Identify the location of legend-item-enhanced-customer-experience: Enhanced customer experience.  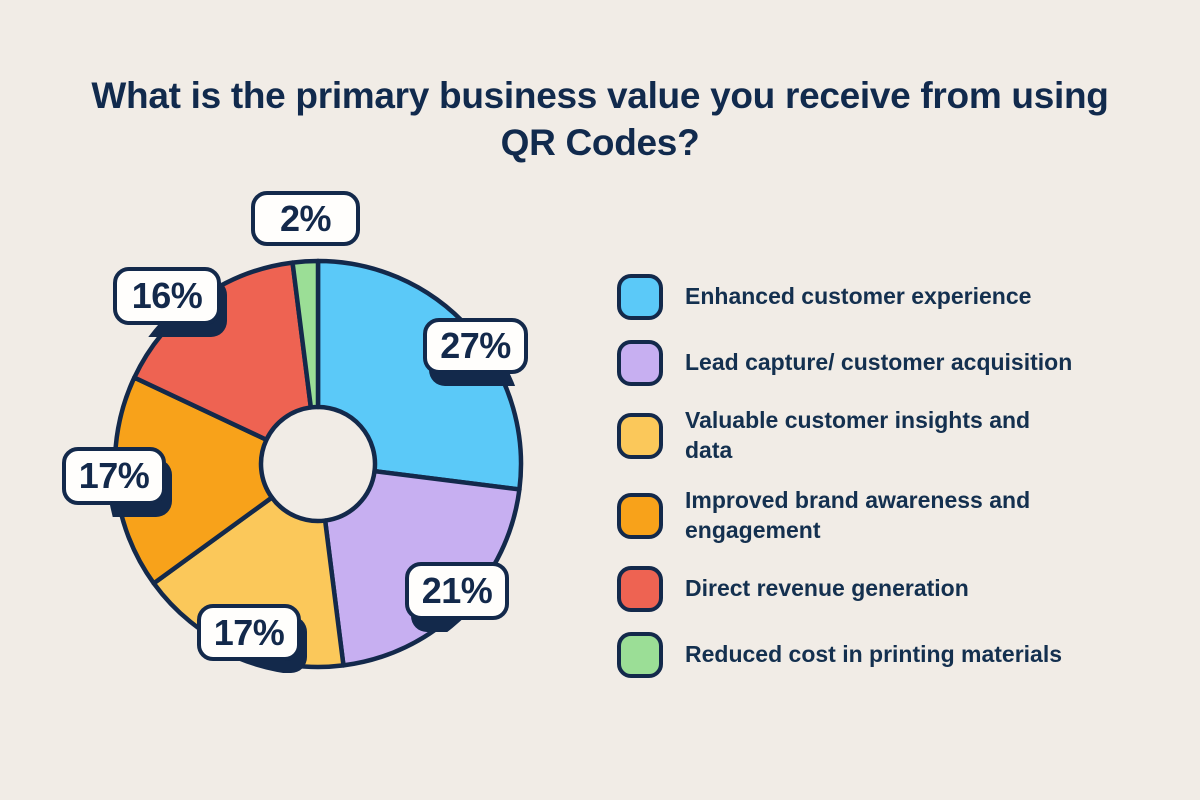
(847, 297).